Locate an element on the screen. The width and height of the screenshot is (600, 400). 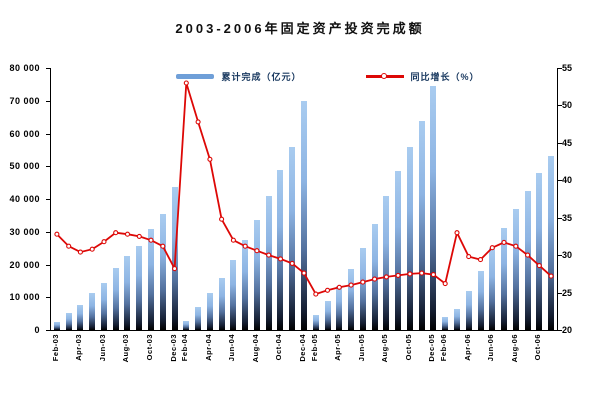
y-axis-right-label: 35 is located at coordinates (567, 217).